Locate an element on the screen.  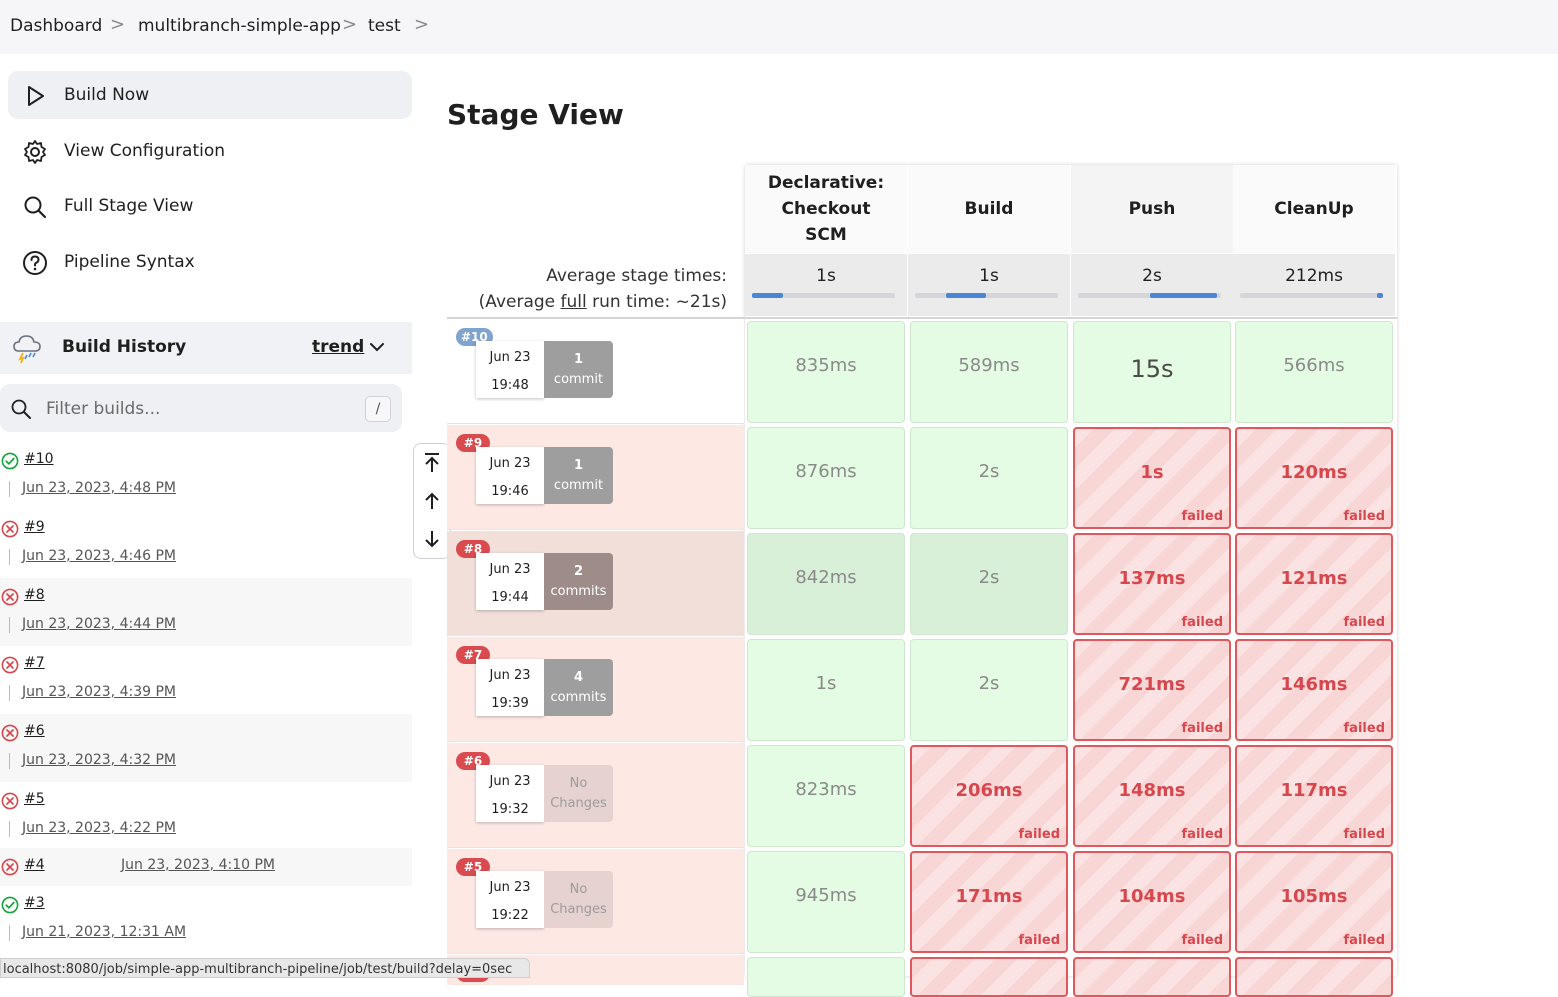
build-date-link: Jun 23, 2023, 4:10 PM is located at coordinates (198, 865).